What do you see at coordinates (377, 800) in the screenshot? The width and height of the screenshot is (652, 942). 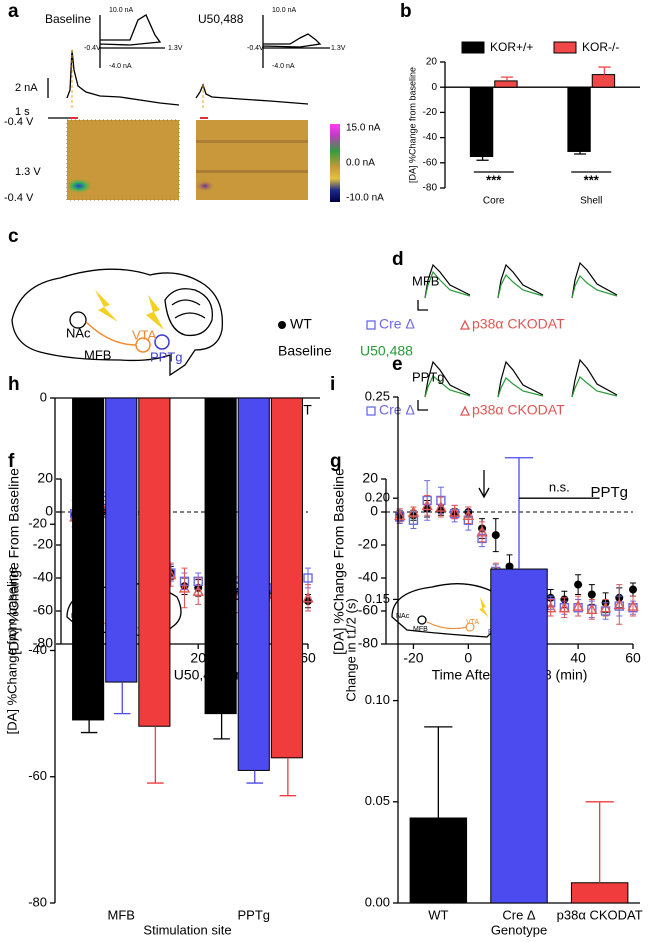 I see `y-tick-label: 0.05` at bounding box center [377, 800].